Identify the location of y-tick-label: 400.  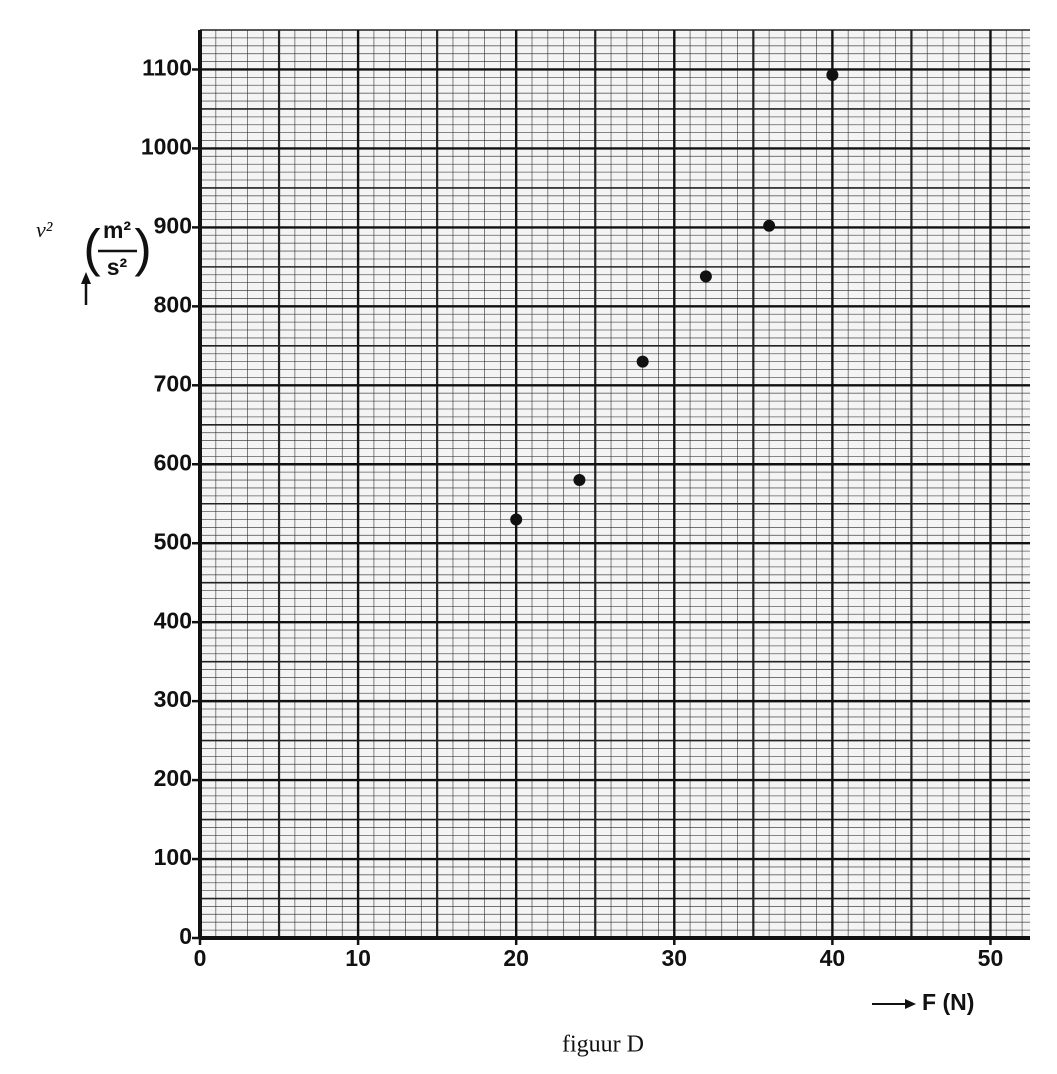
(173, 620).